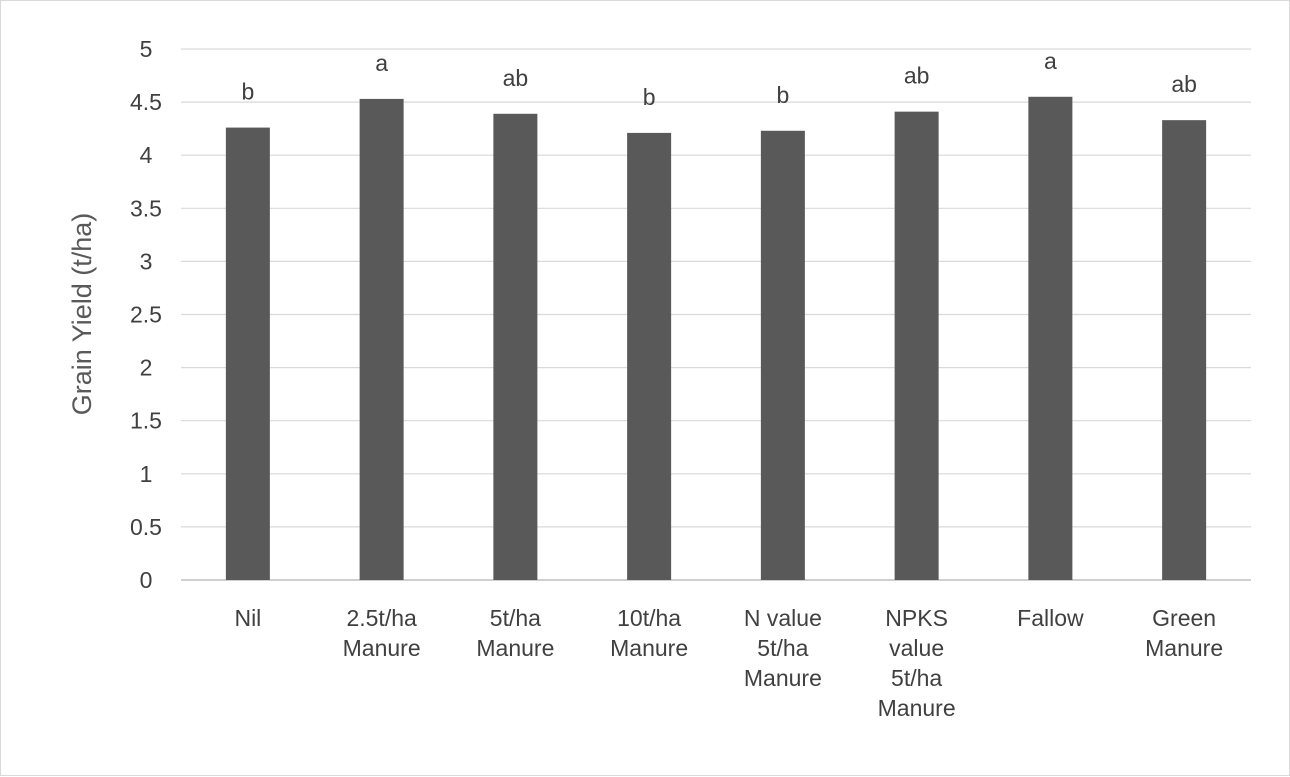  I want to click on y-tick-label: 5, so click(146, 49).